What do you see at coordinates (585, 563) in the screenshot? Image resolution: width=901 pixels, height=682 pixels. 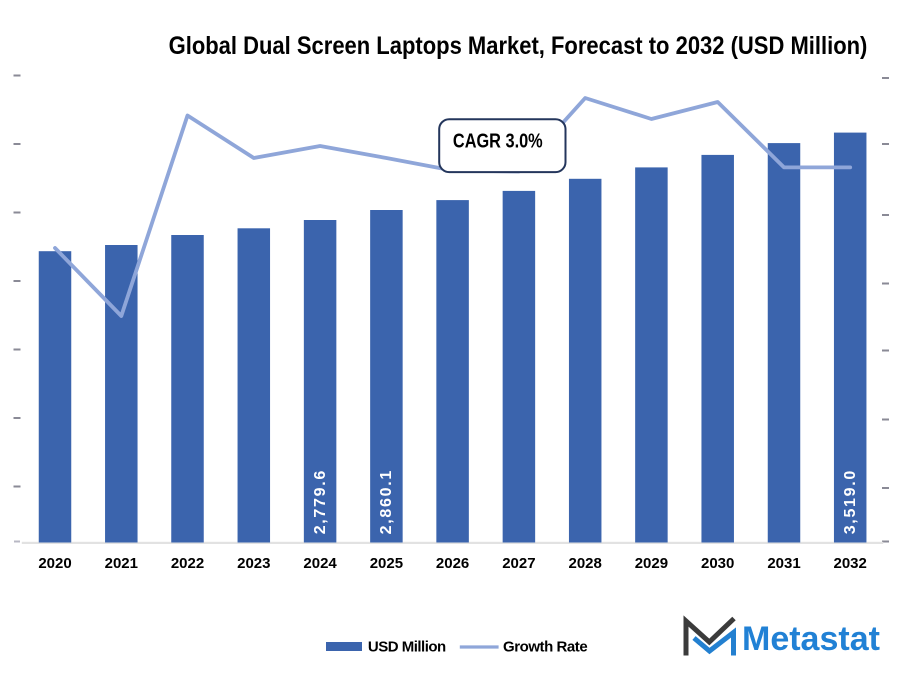 I see `svg-text: 2028` at bounding box center [585, 563].